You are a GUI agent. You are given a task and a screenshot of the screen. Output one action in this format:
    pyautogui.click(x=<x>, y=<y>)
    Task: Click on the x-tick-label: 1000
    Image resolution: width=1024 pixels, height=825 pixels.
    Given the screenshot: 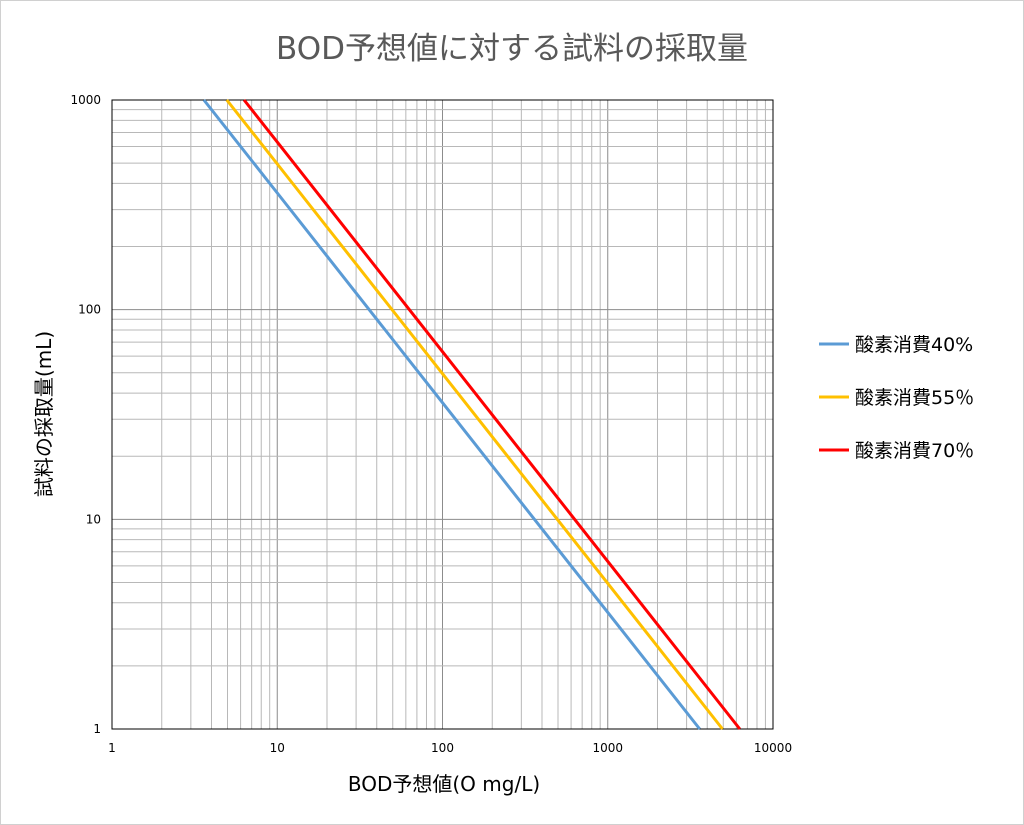 What is the action you would take?
    pyautogui.click(x=607, y=748)
    